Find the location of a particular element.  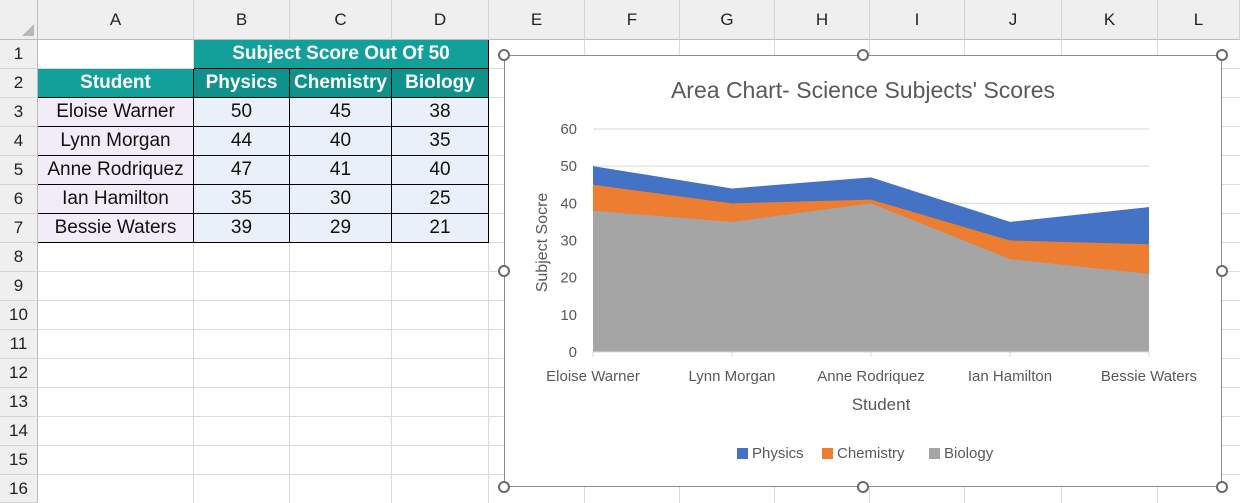

row-header-10: 10 is located at coordinates (19, 315).